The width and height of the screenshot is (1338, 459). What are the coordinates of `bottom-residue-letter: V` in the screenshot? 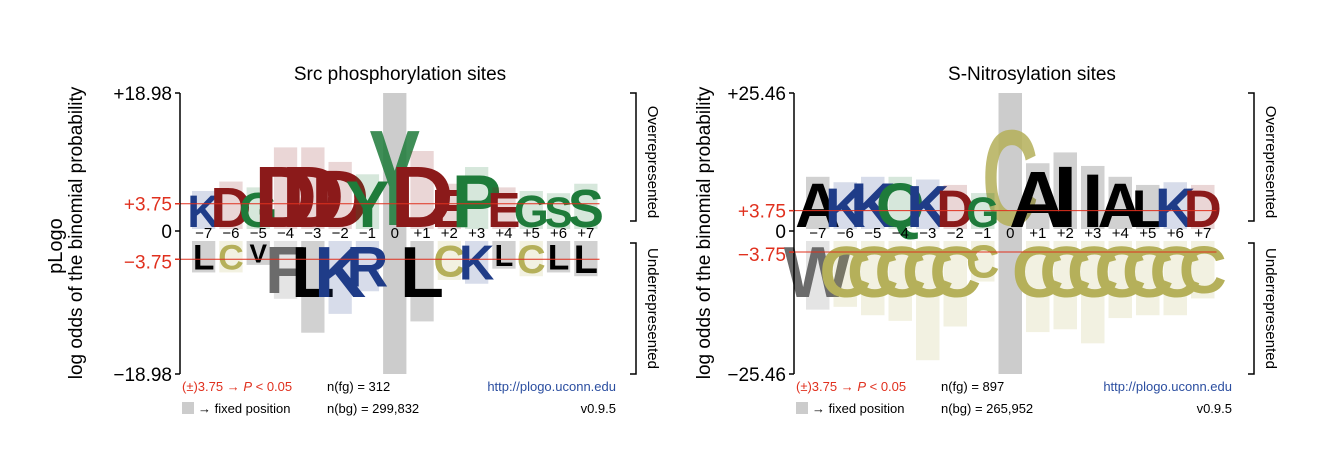 It's located at (258, 254).